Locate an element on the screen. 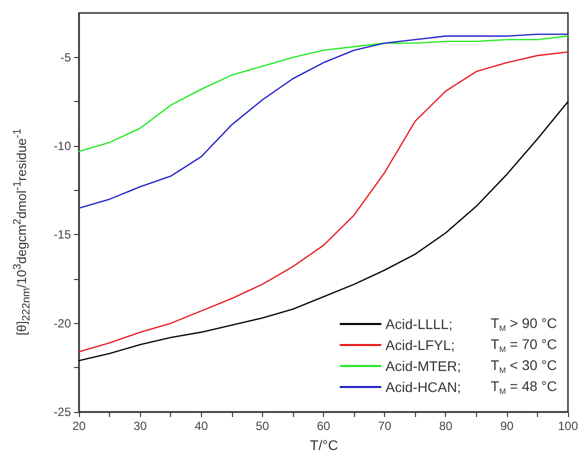 The height and width of the screenshot is (466, 581). legend-label: Acid-MTER; is located at coordinates (423, 366).